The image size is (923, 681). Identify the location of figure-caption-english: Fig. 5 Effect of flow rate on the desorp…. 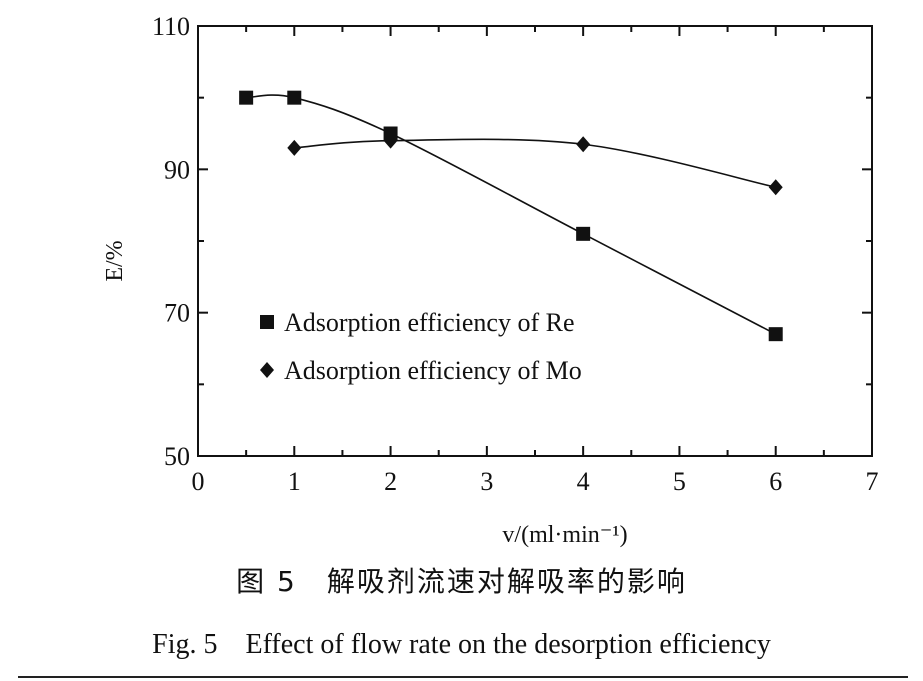
(461, 644).